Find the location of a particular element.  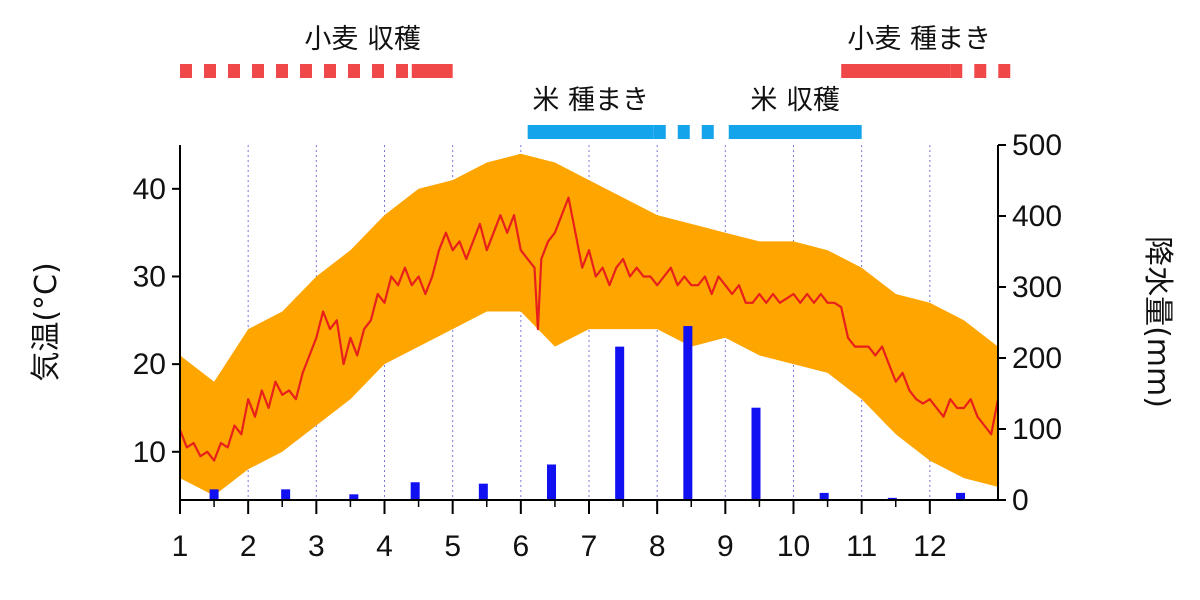

right-axis-ticks: 0 100 200 300 400 500 is located at coordinates (1030, 323).